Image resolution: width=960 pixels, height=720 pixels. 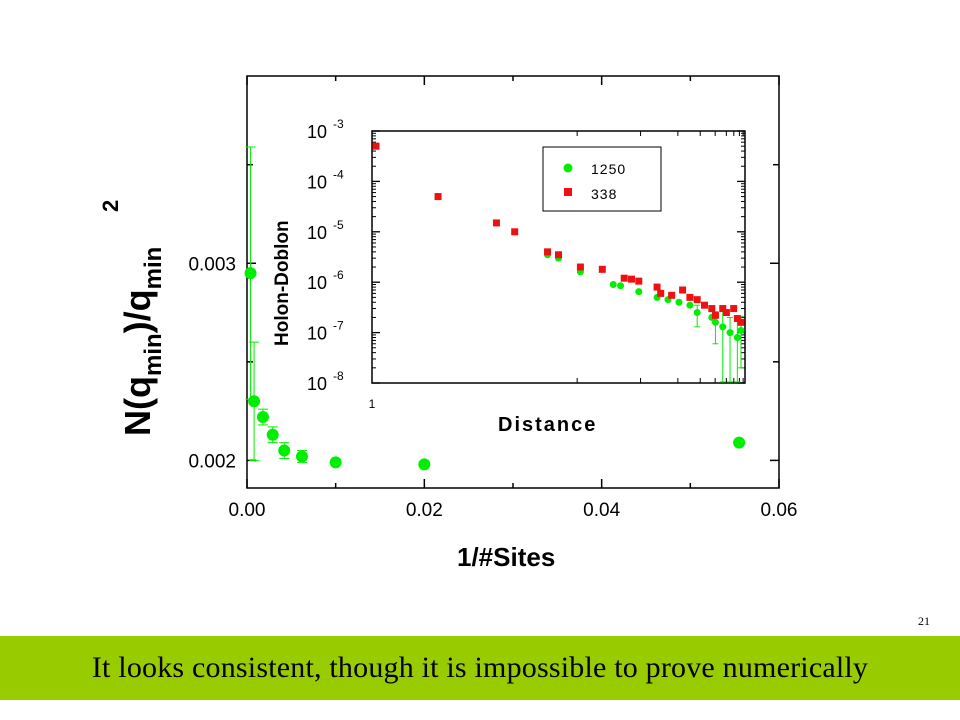 I want to click on inset-y-axis-title: Holon-Doblon, so click(x=282, y=283).